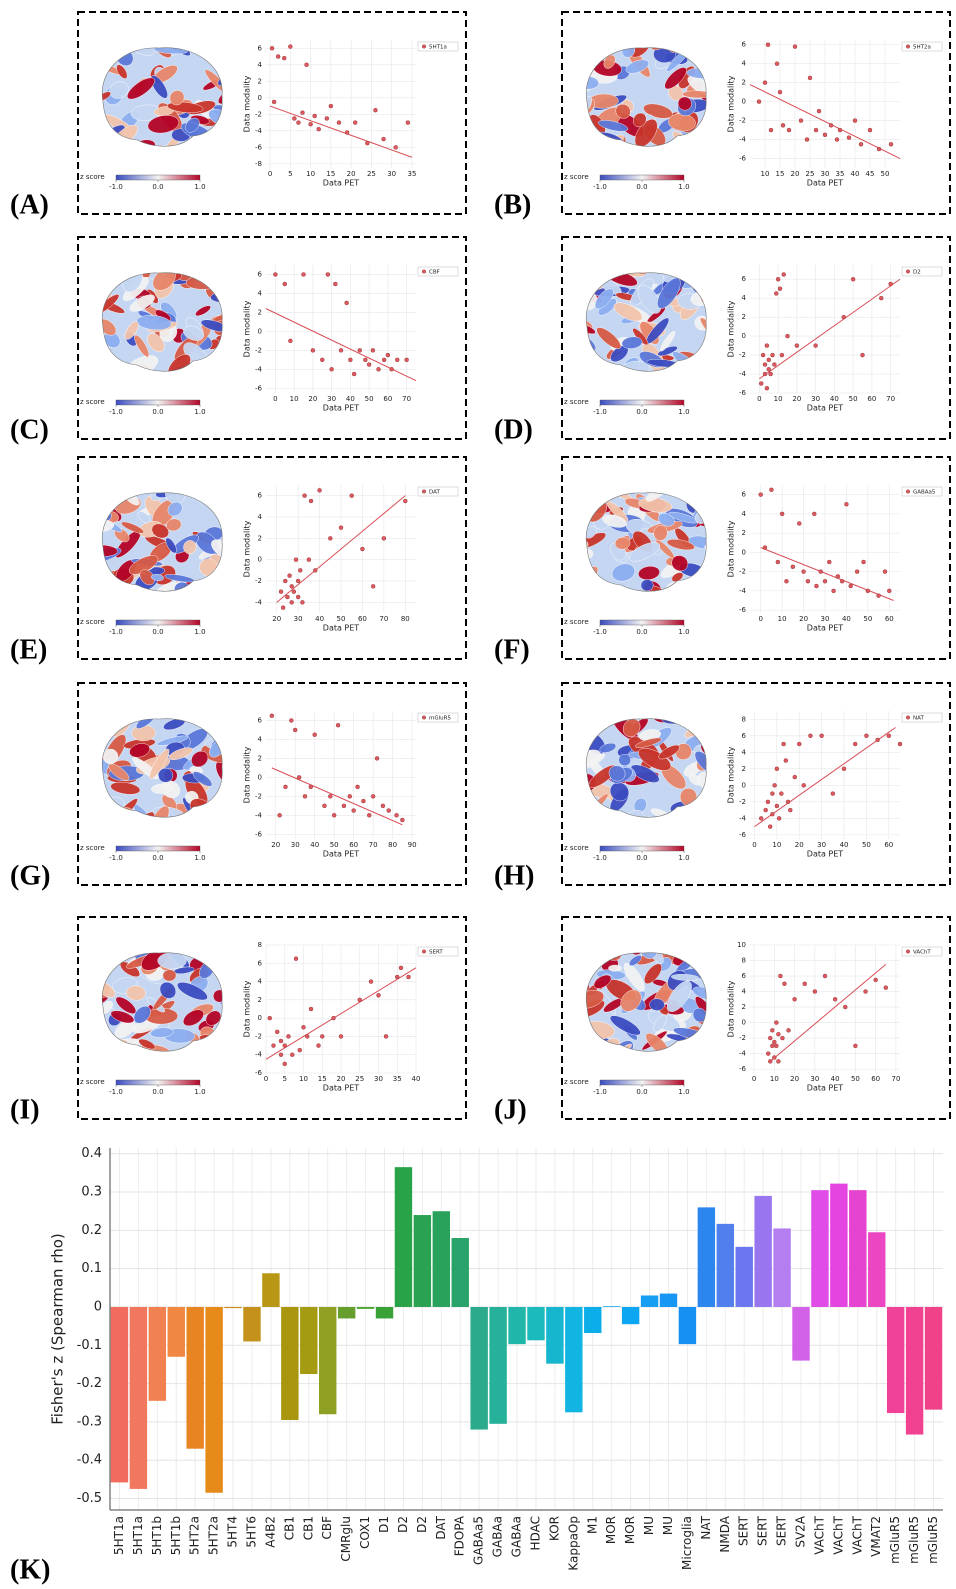  What do you see at coordinates (259, 388) in the screenshot?
I see `y-tick-label: -6` at bounding box center [259, 388].